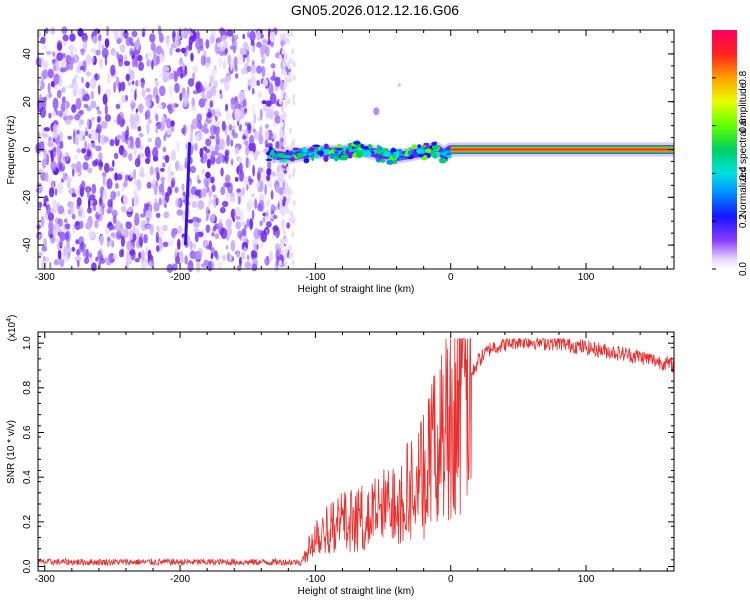 This screenshot has width=750, height=600. What do you see at coordinates (27, 521) in the screenshot?
I see `y-tick-label: 0.2` at bounding box center [27, 521].